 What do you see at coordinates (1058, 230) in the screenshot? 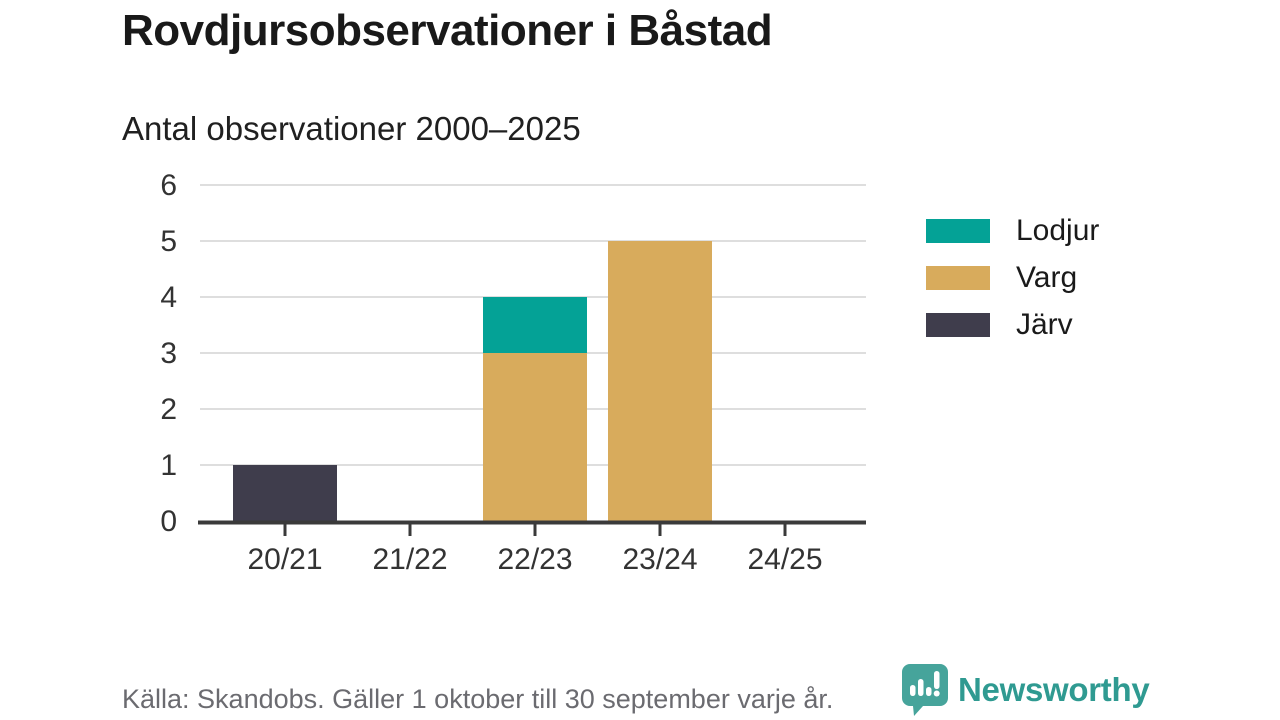
I see `legend-label: Lodjur` at bounding box center [1058, 230].